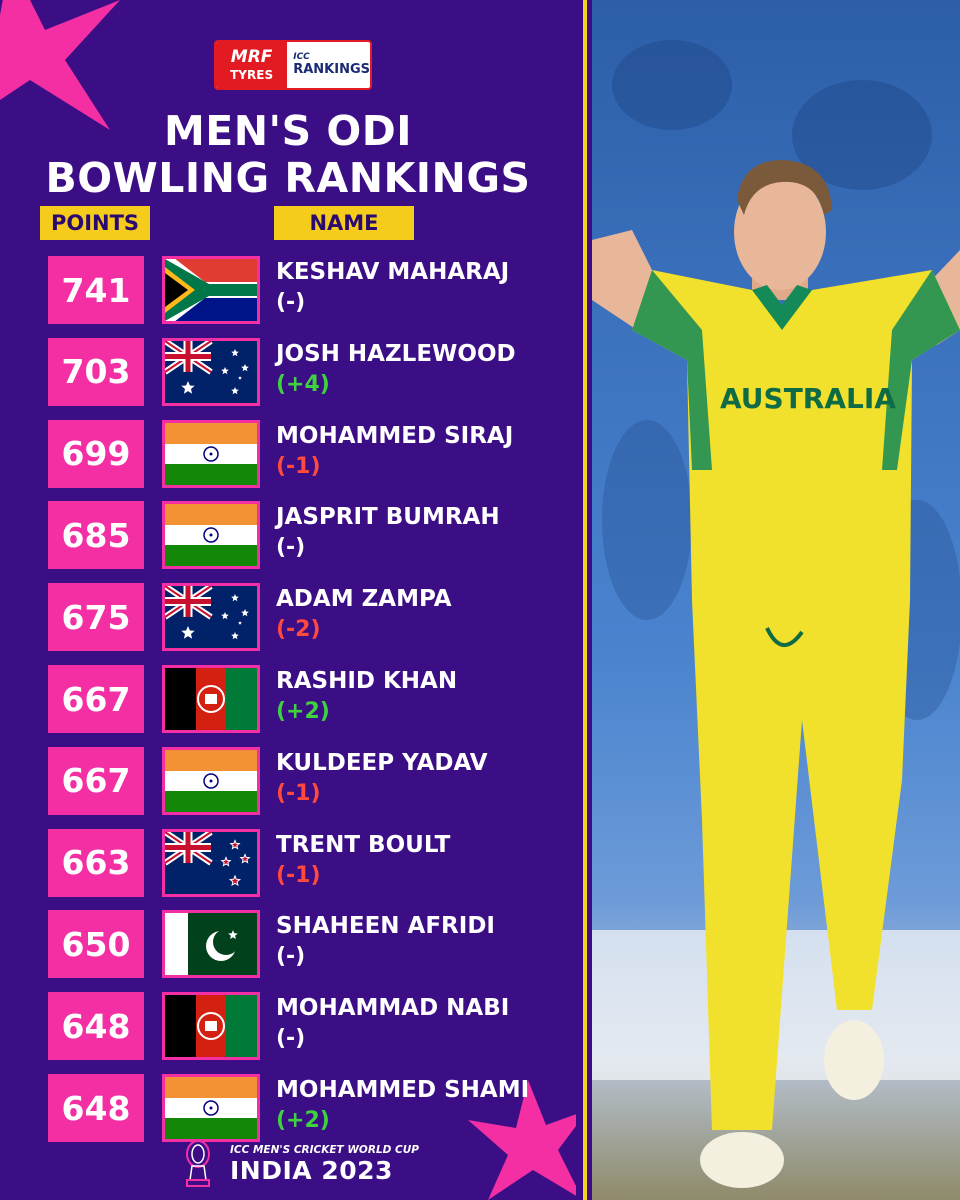  I want to click on points-column-header: POINTS, so click(95, 223).